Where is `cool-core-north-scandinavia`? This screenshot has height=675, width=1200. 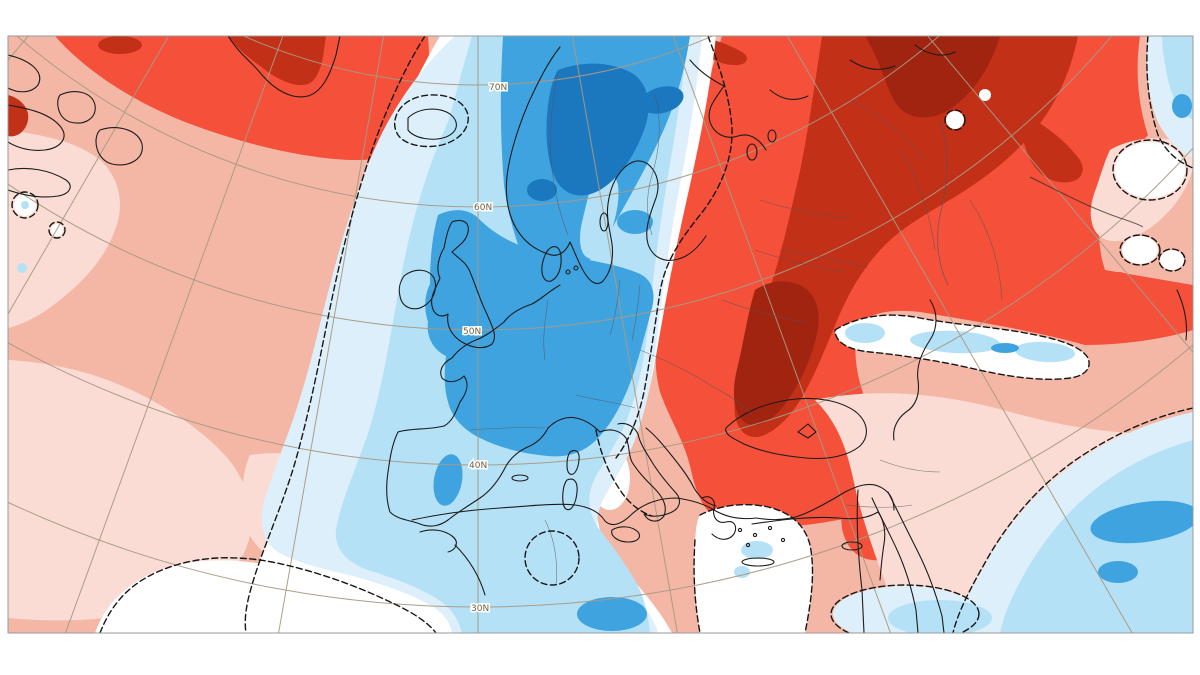 cool-core-north-scandinavia is located at coordinates (597, 129).